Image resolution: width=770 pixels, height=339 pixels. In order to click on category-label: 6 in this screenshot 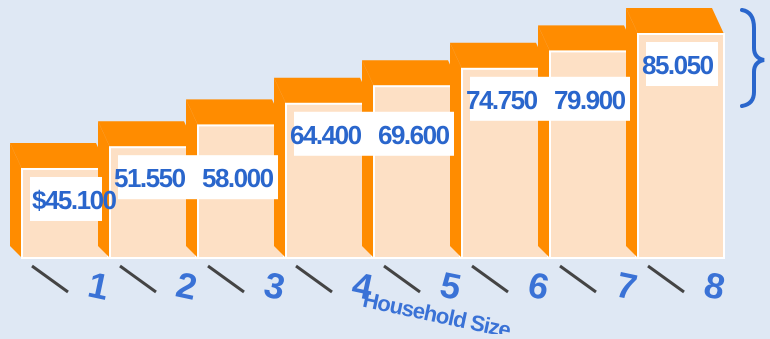, I will do `click(539, 286)`.